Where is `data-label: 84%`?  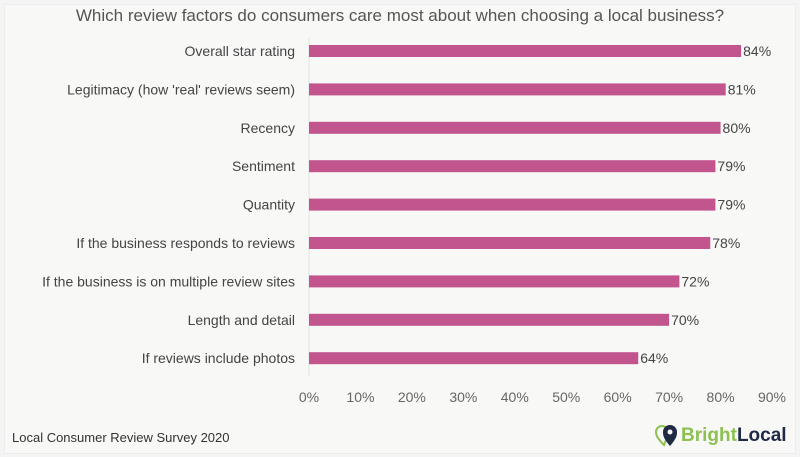
data-label: 84% is located at coordinates (757, 51).